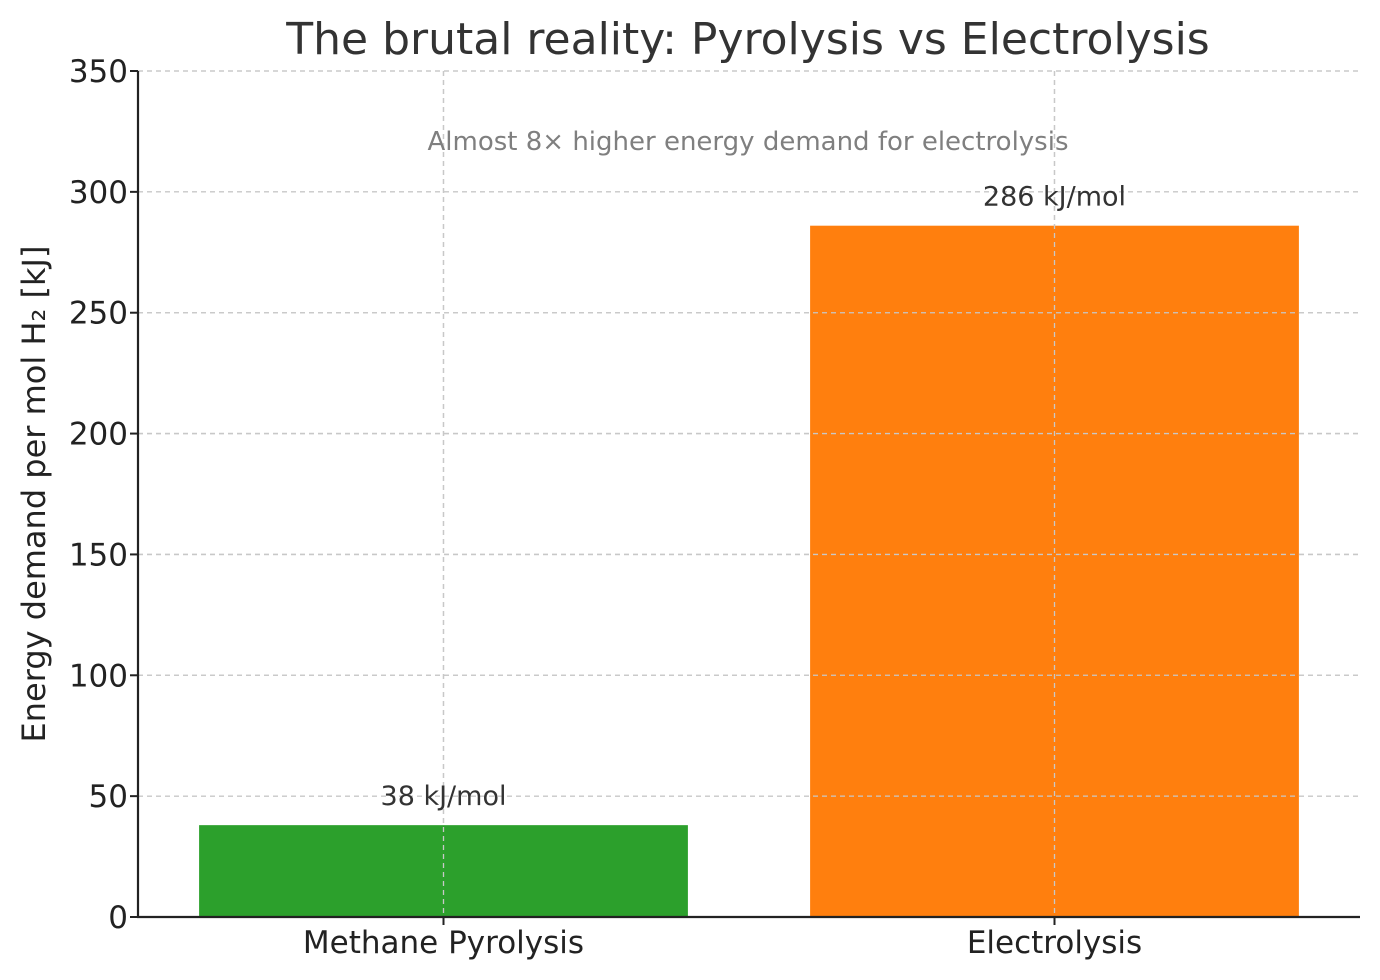 Image resolution: width=1380 pixels, height=980 pixels. I want to click on y-tick-label: 300, so click(98, 193).